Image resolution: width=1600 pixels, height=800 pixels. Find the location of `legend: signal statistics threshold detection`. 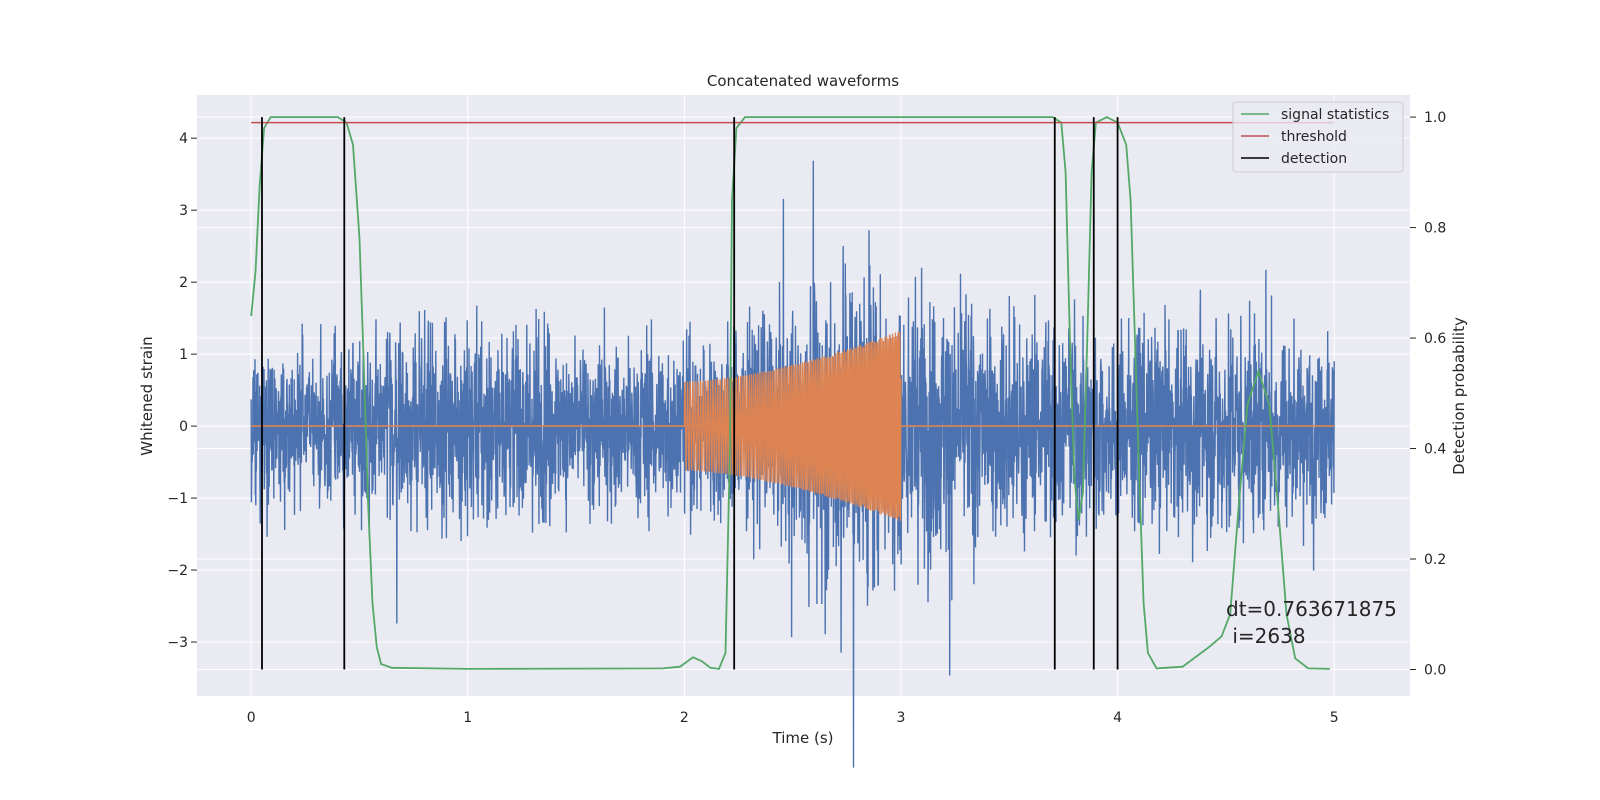

legend: signal statistics threshold detection is located at coordinates (1318, 137).